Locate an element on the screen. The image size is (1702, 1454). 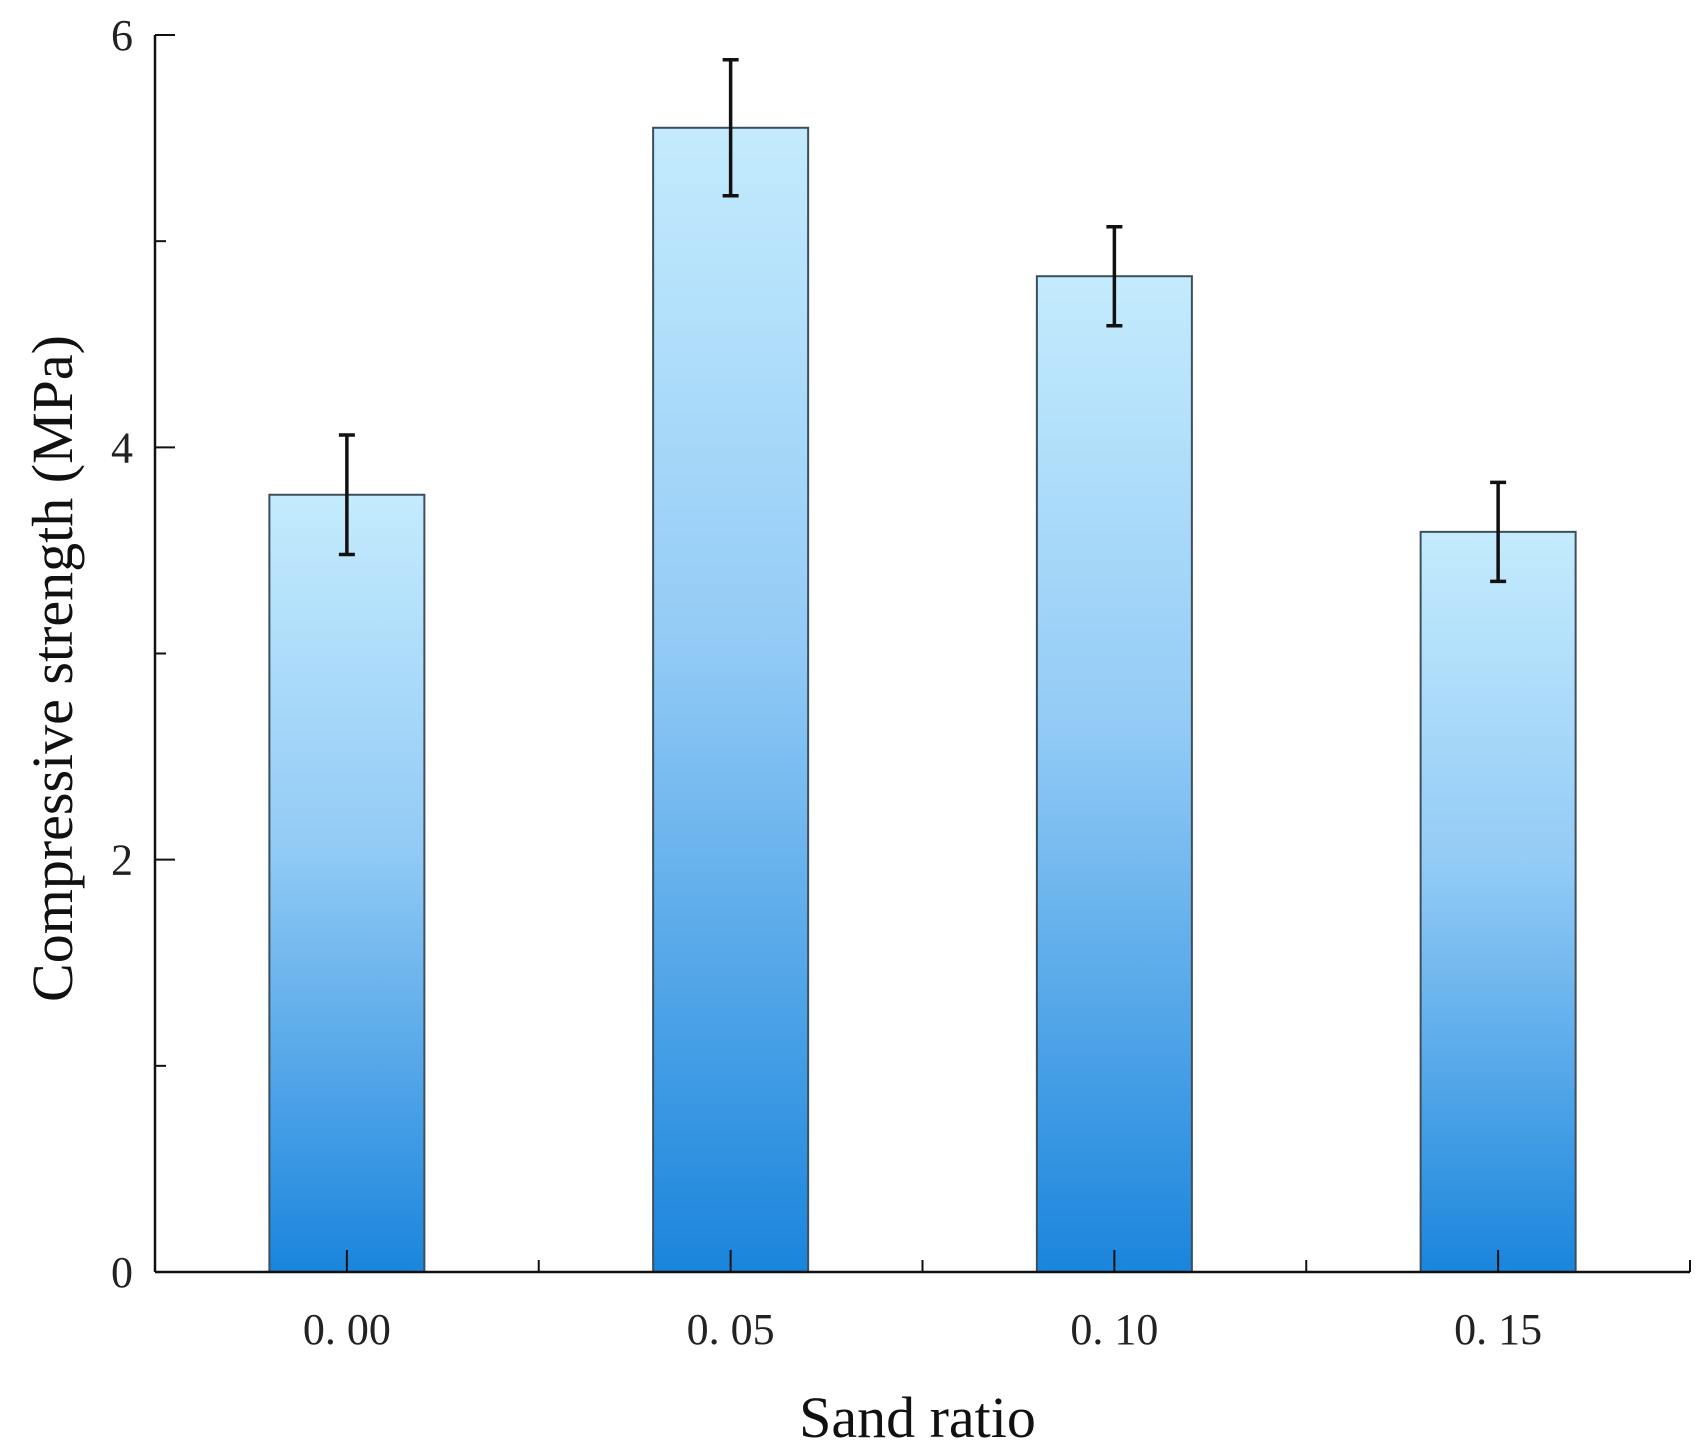
y-tick-label-4: 4 is located at coordinates (122, 447).